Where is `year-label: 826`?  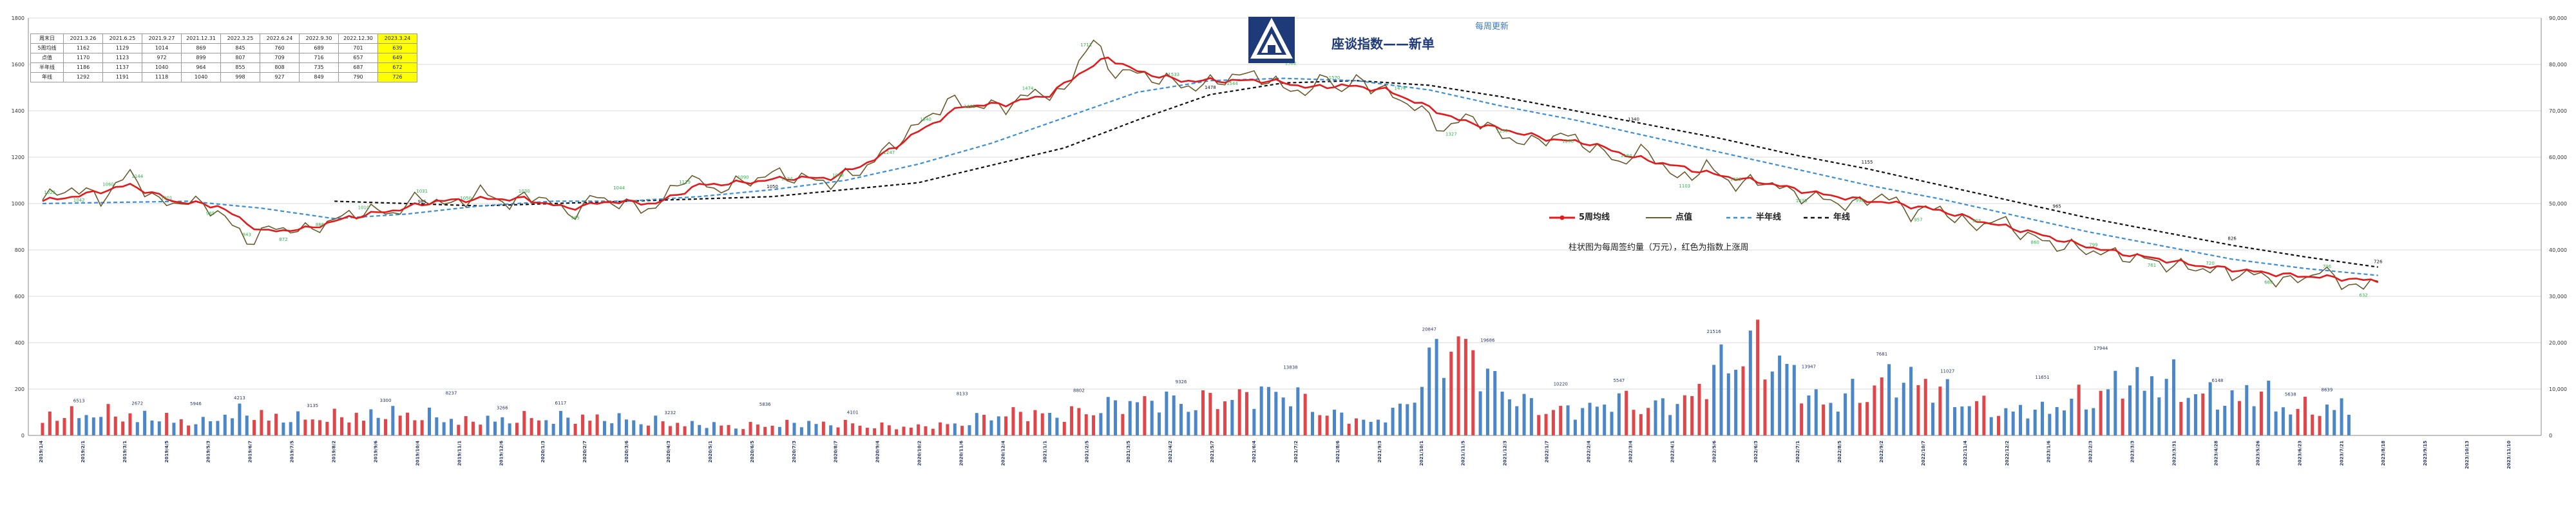
year-label: 826 is located at coordinates (2232, 239).